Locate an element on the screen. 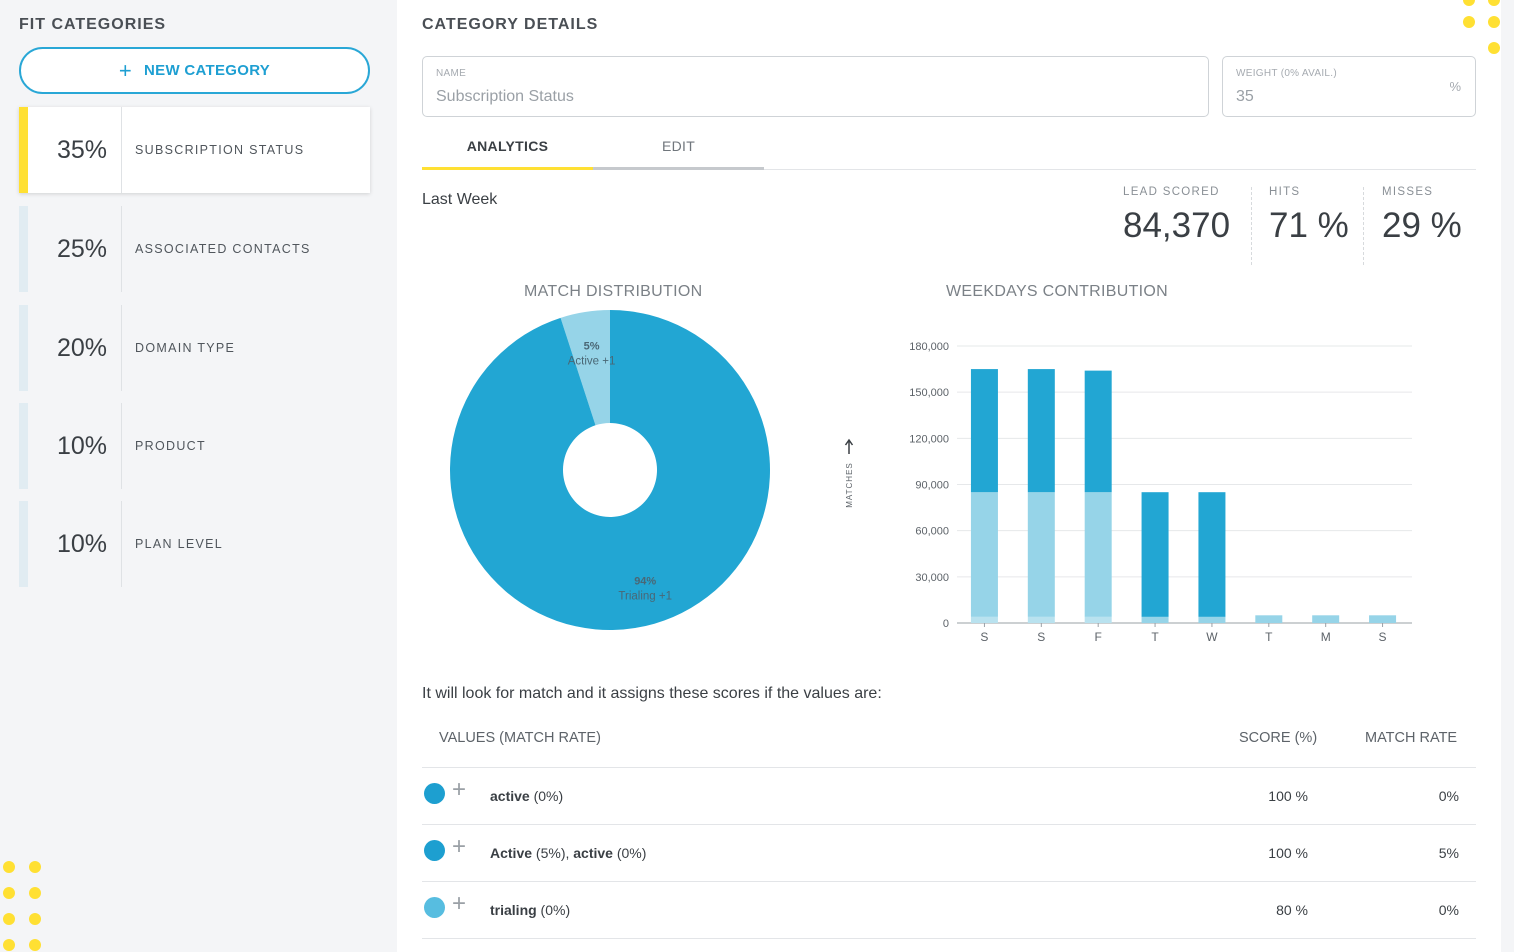 The image size is (1514, 952). category-percent: 35% is located at coordinates (75, 150).